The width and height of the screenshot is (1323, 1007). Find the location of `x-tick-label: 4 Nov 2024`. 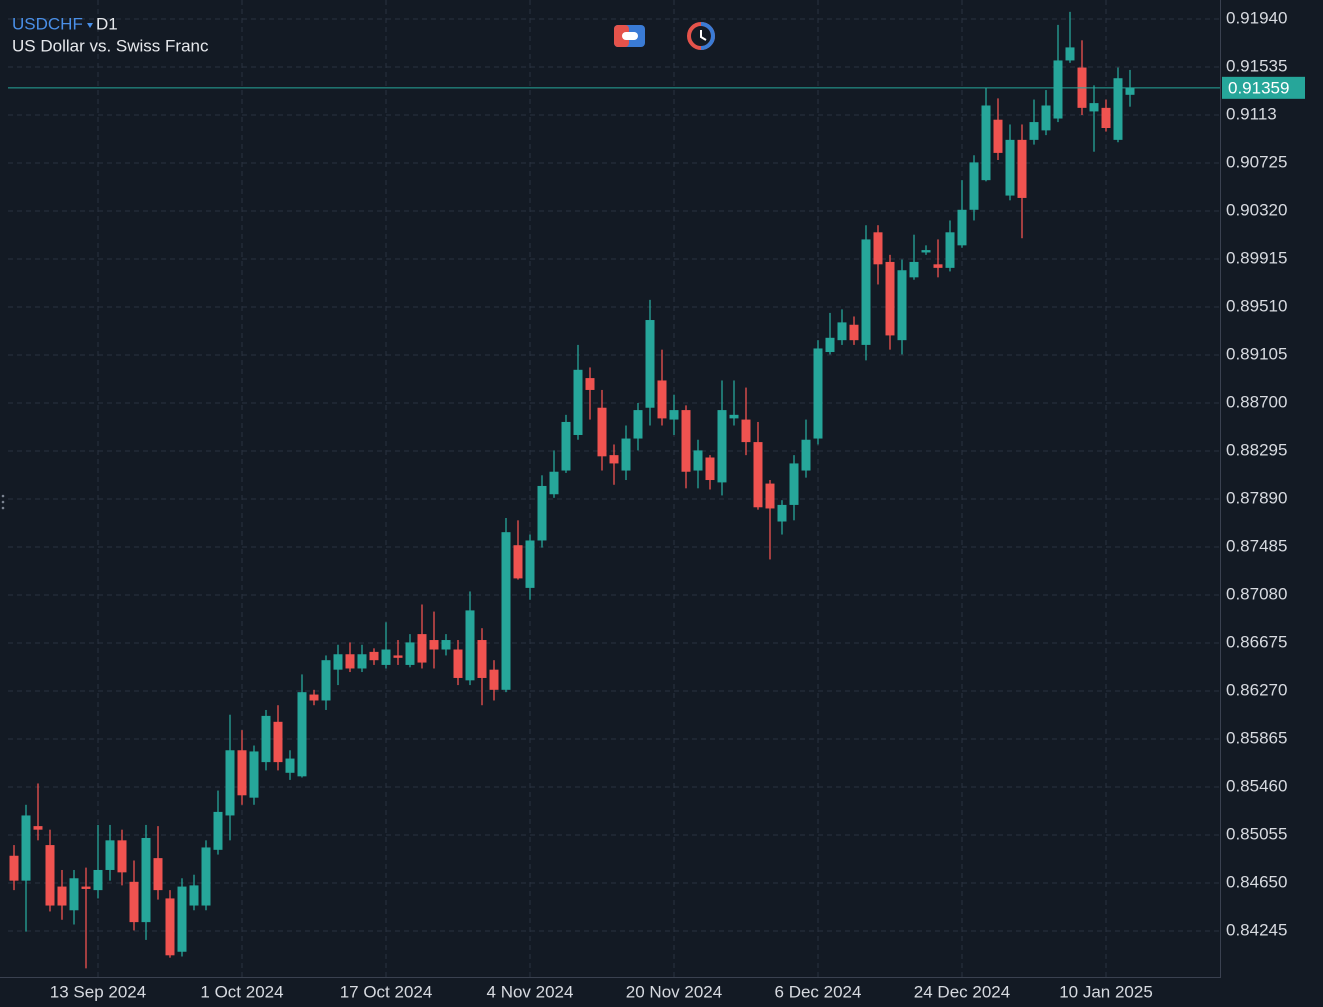

x-tick-label: 4 Nov 2024 is located at coordinates (530, 991).